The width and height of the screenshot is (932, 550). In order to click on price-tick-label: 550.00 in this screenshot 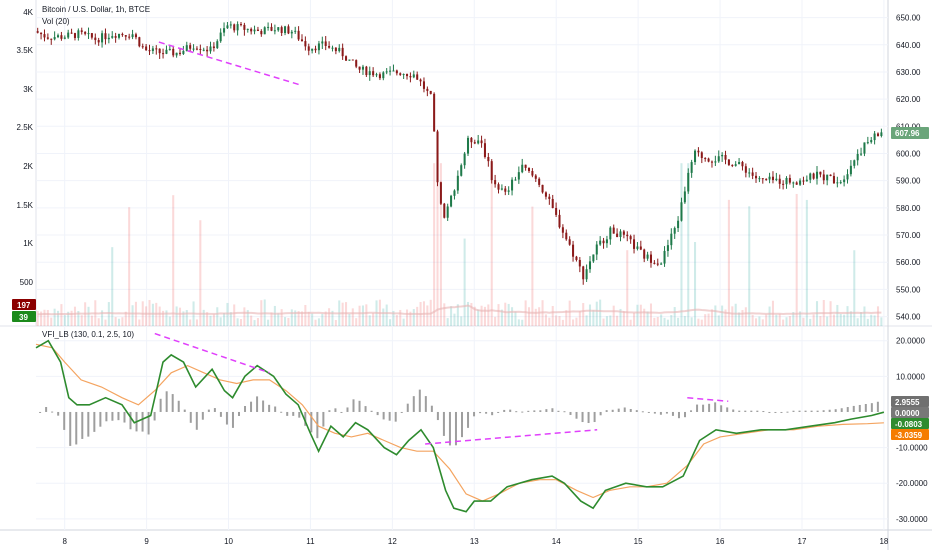, I will do `click(908, 289)`.